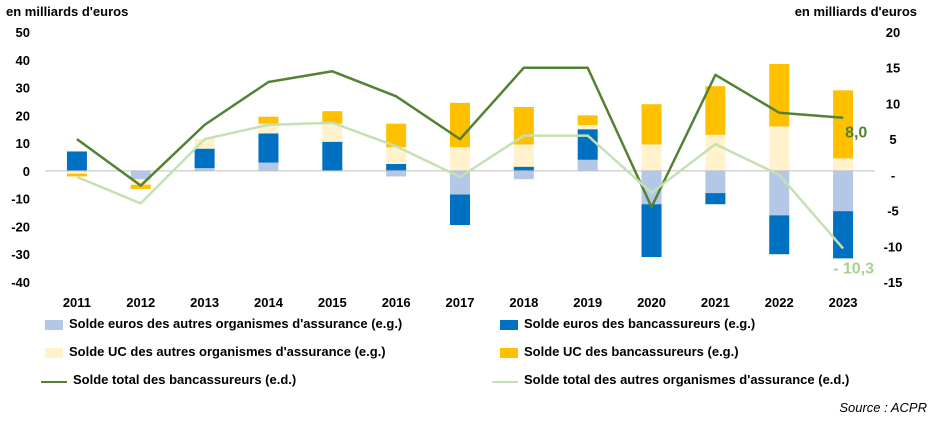  I want to click on source-note: Source : ACPR, so click(883, 407).